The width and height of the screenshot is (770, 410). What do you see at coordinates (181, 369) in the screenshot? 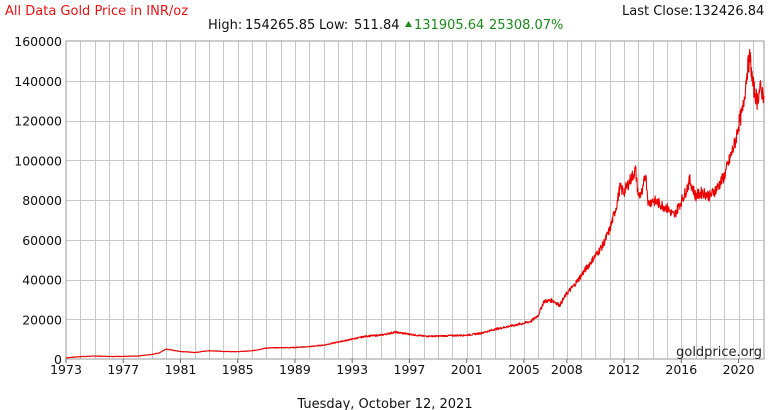
I see `x-tick-label: 1981` at bounding box center [181, 369].